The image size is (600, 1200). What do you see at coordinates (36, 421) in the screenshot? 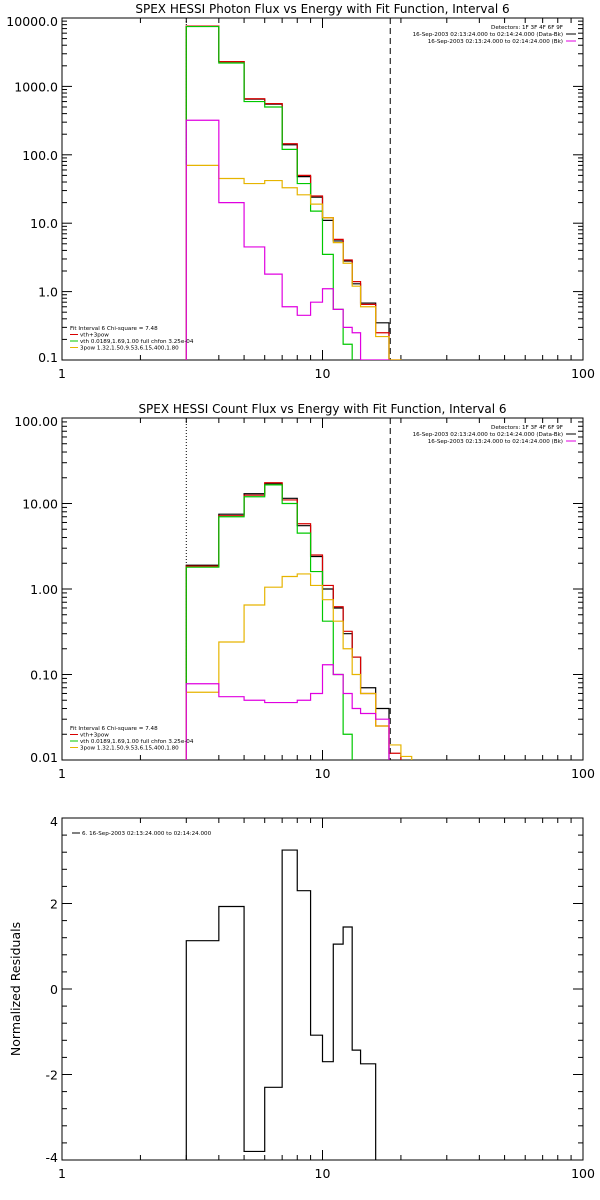
I see `y-tick-label: 100.00` at bounding box center [36, 421].